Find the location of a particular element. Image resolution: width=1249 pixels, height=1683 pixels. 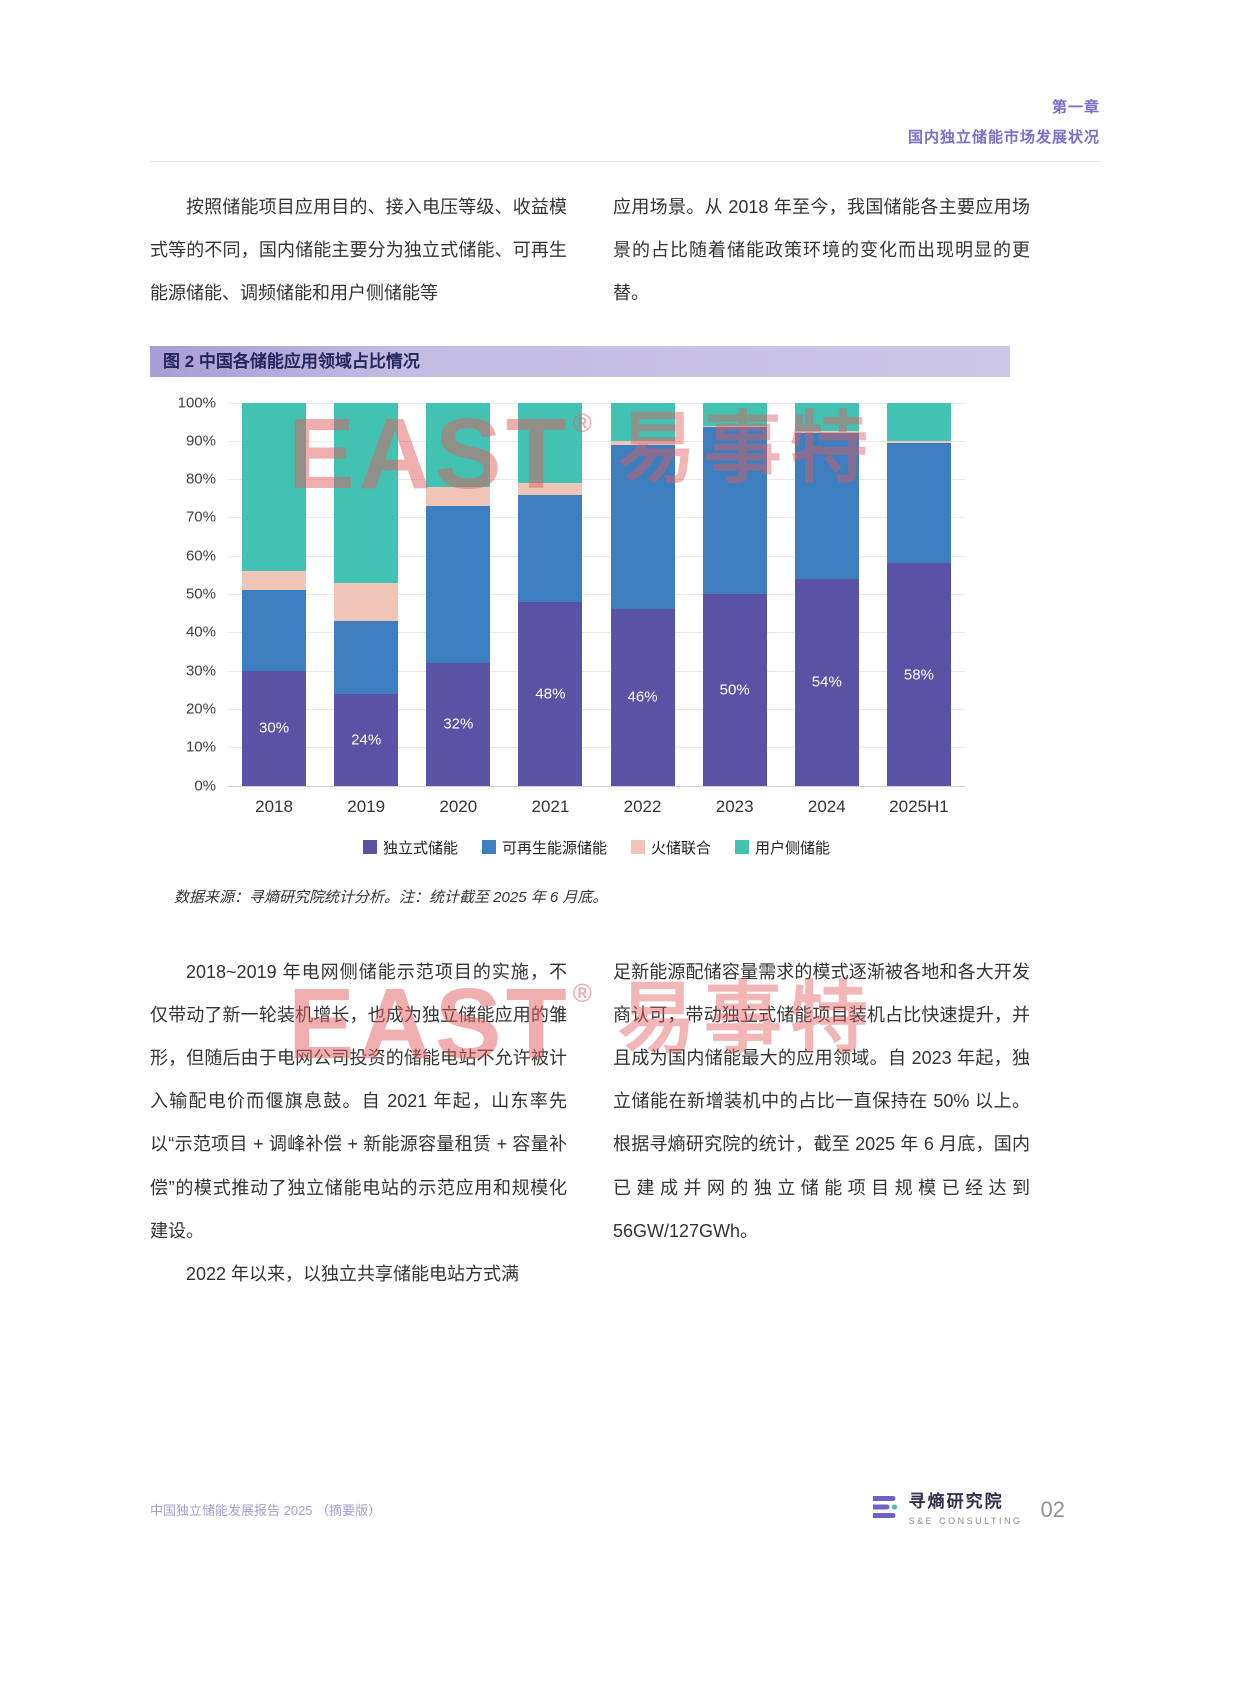

brand-logo-icon is located at coordinates (884, 1509).